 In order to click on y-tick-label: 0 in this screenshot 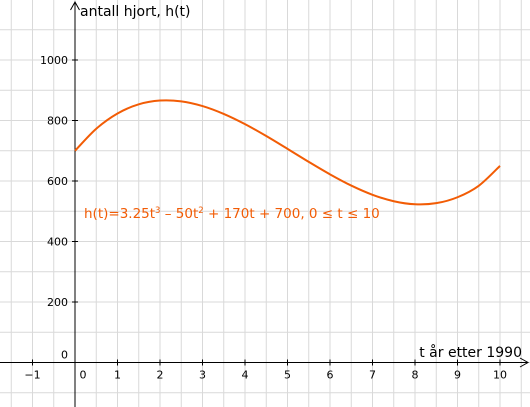, I will do `click(64, 355)`.